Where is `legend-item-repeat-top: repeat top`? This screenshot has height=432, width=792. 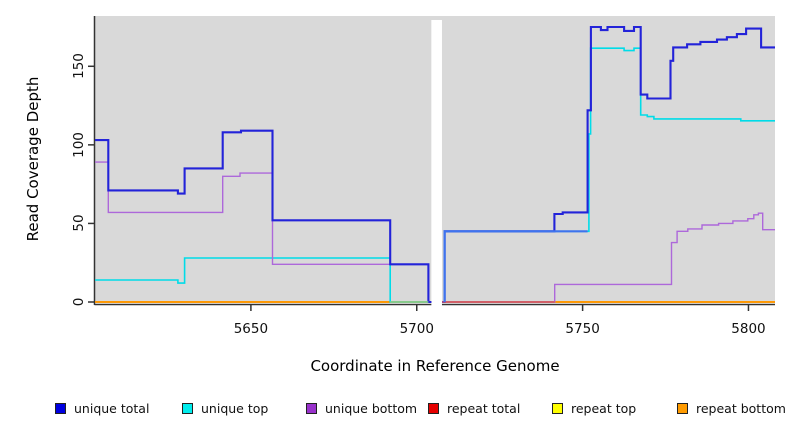 legend-item-repeat-top: repeat top is located at coordinates (594, 408).